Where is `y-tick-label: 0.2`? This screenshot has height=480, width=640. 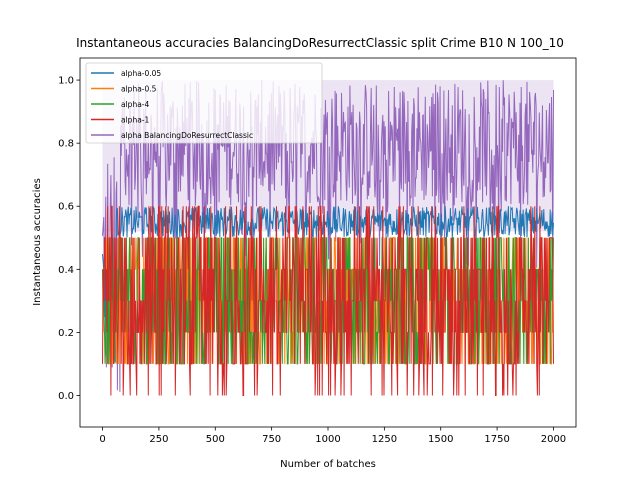
y-tick-label: 0.2 is located at coordinates (66, 333).